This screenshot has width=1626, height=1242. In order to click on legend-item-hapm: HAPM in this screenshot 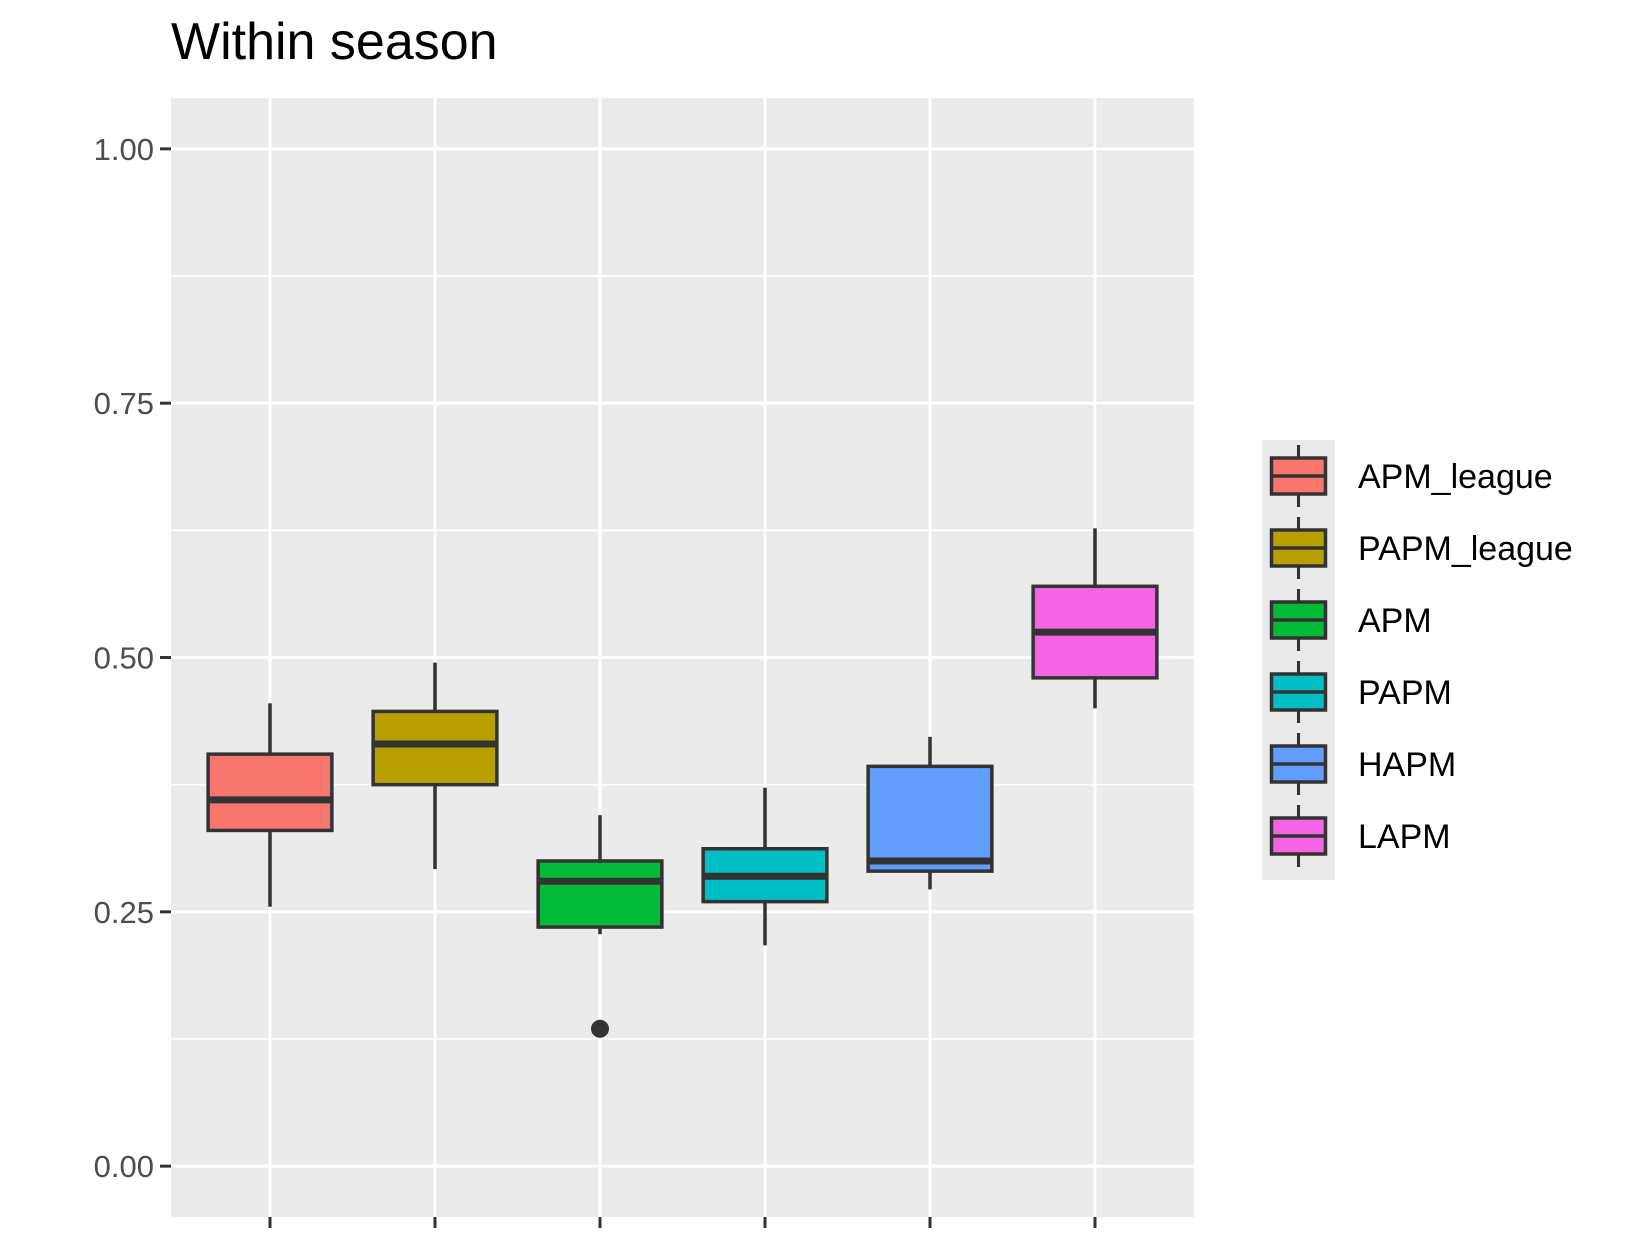, I will do `click(1362, 764)`.